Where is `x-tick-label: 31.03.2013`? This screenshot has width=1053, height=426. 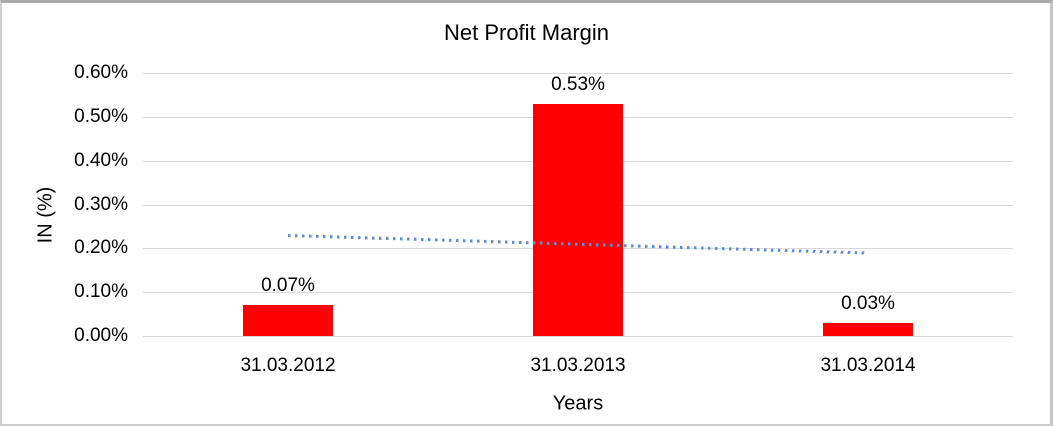 x-tick-label: 31.03.2013 is located at coordinates (578, 365).